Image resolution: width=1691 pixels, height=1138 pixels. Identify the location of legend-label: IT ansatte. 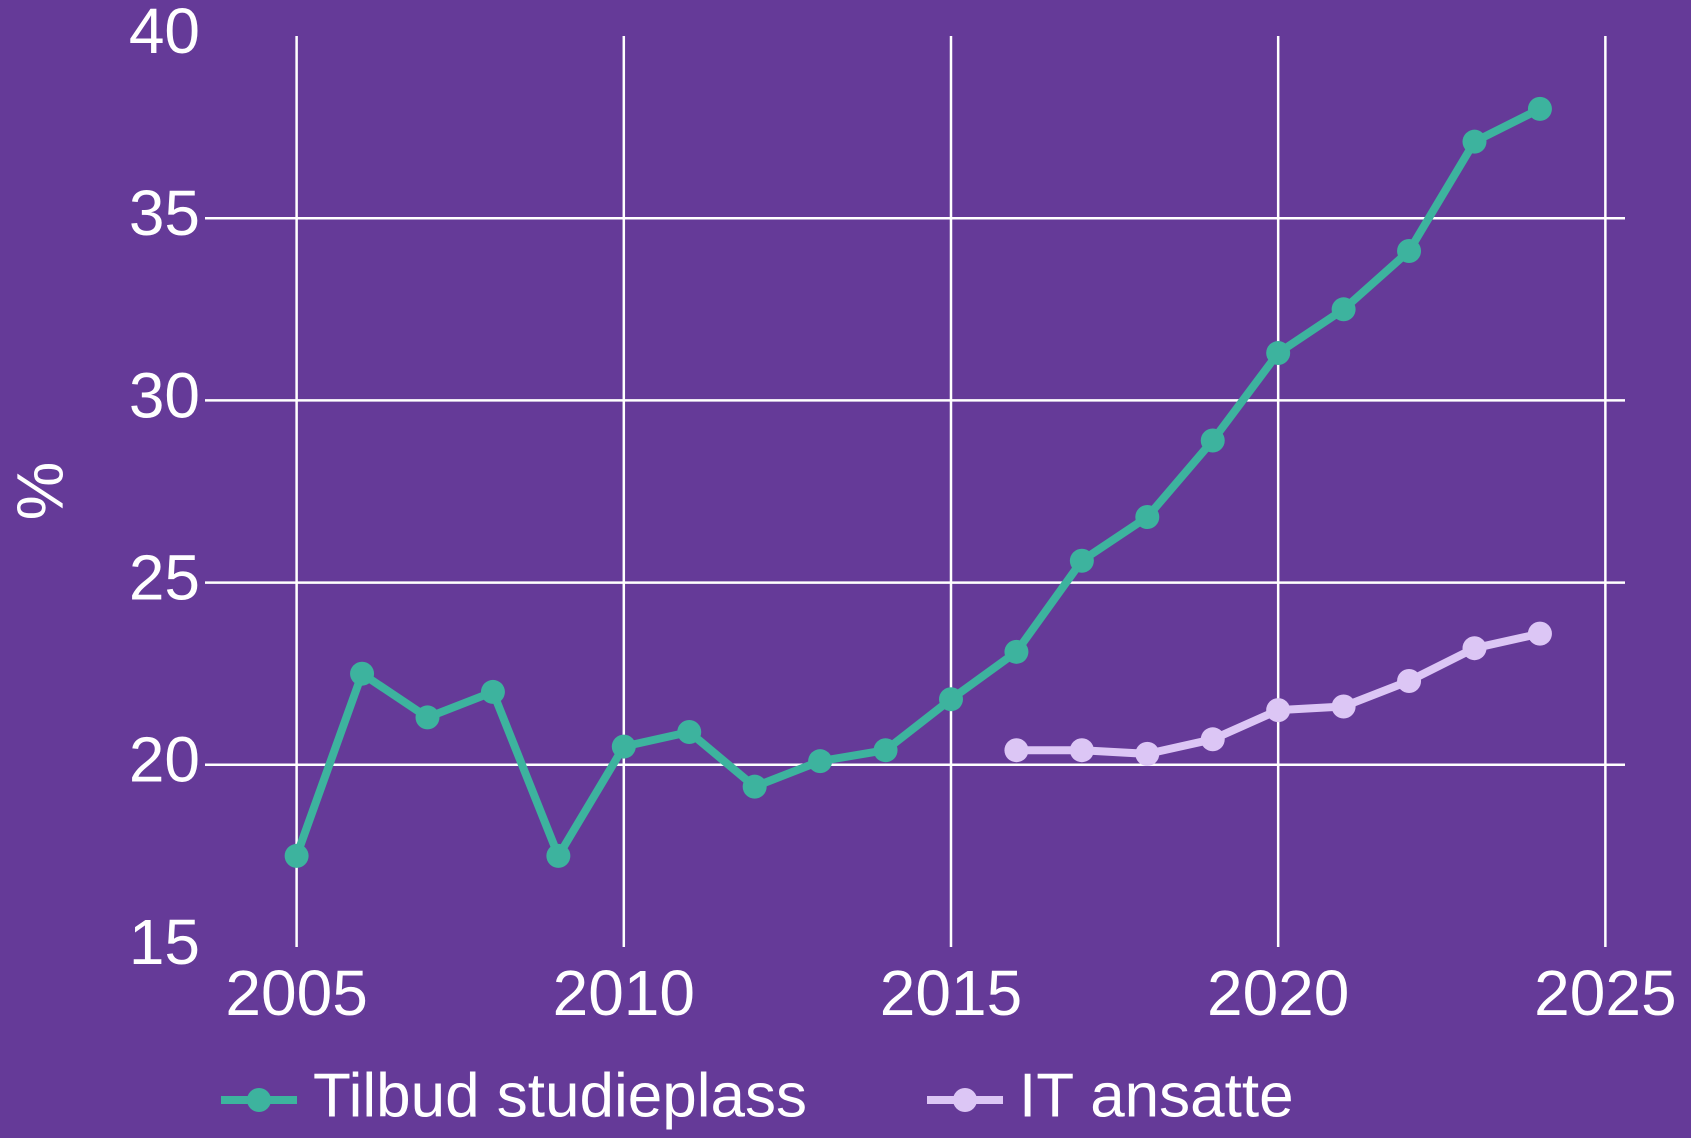
(1156, 1095).